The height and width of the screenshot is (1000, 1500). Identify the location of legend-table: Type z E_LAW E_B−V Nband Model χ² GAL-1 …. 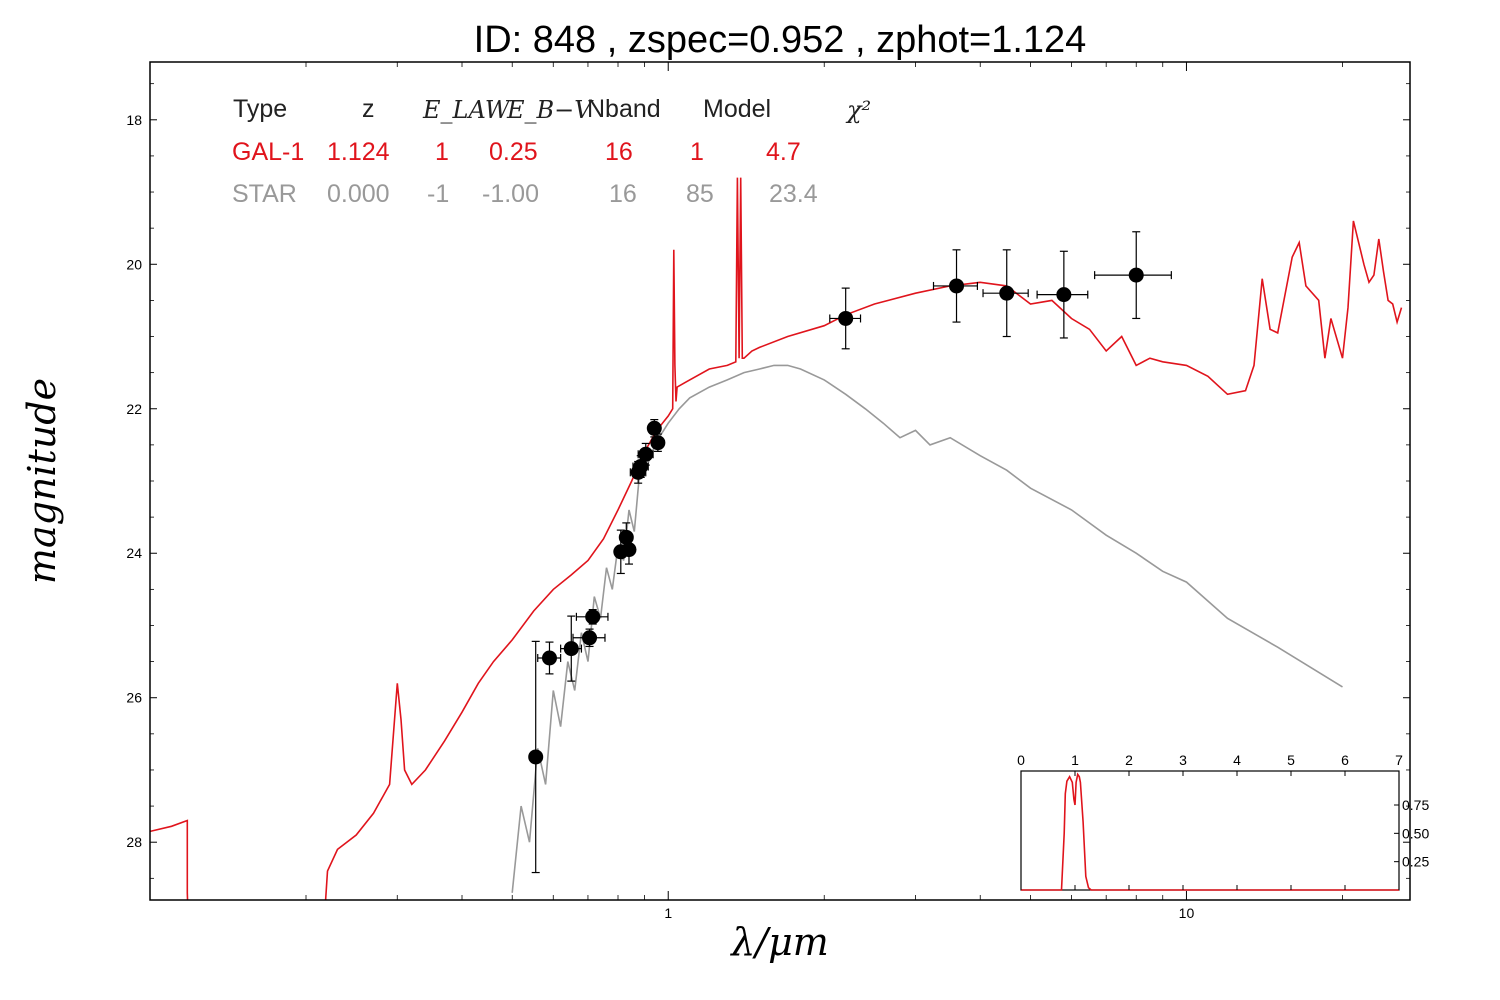
(551, 151).